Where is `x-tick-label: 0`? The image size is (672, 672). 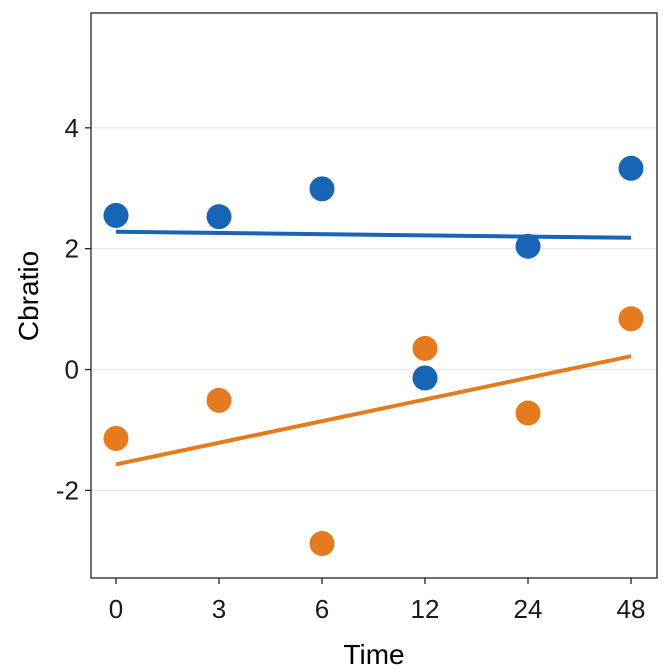 x-tick-label: 0 is located at coordinates (116, 609).